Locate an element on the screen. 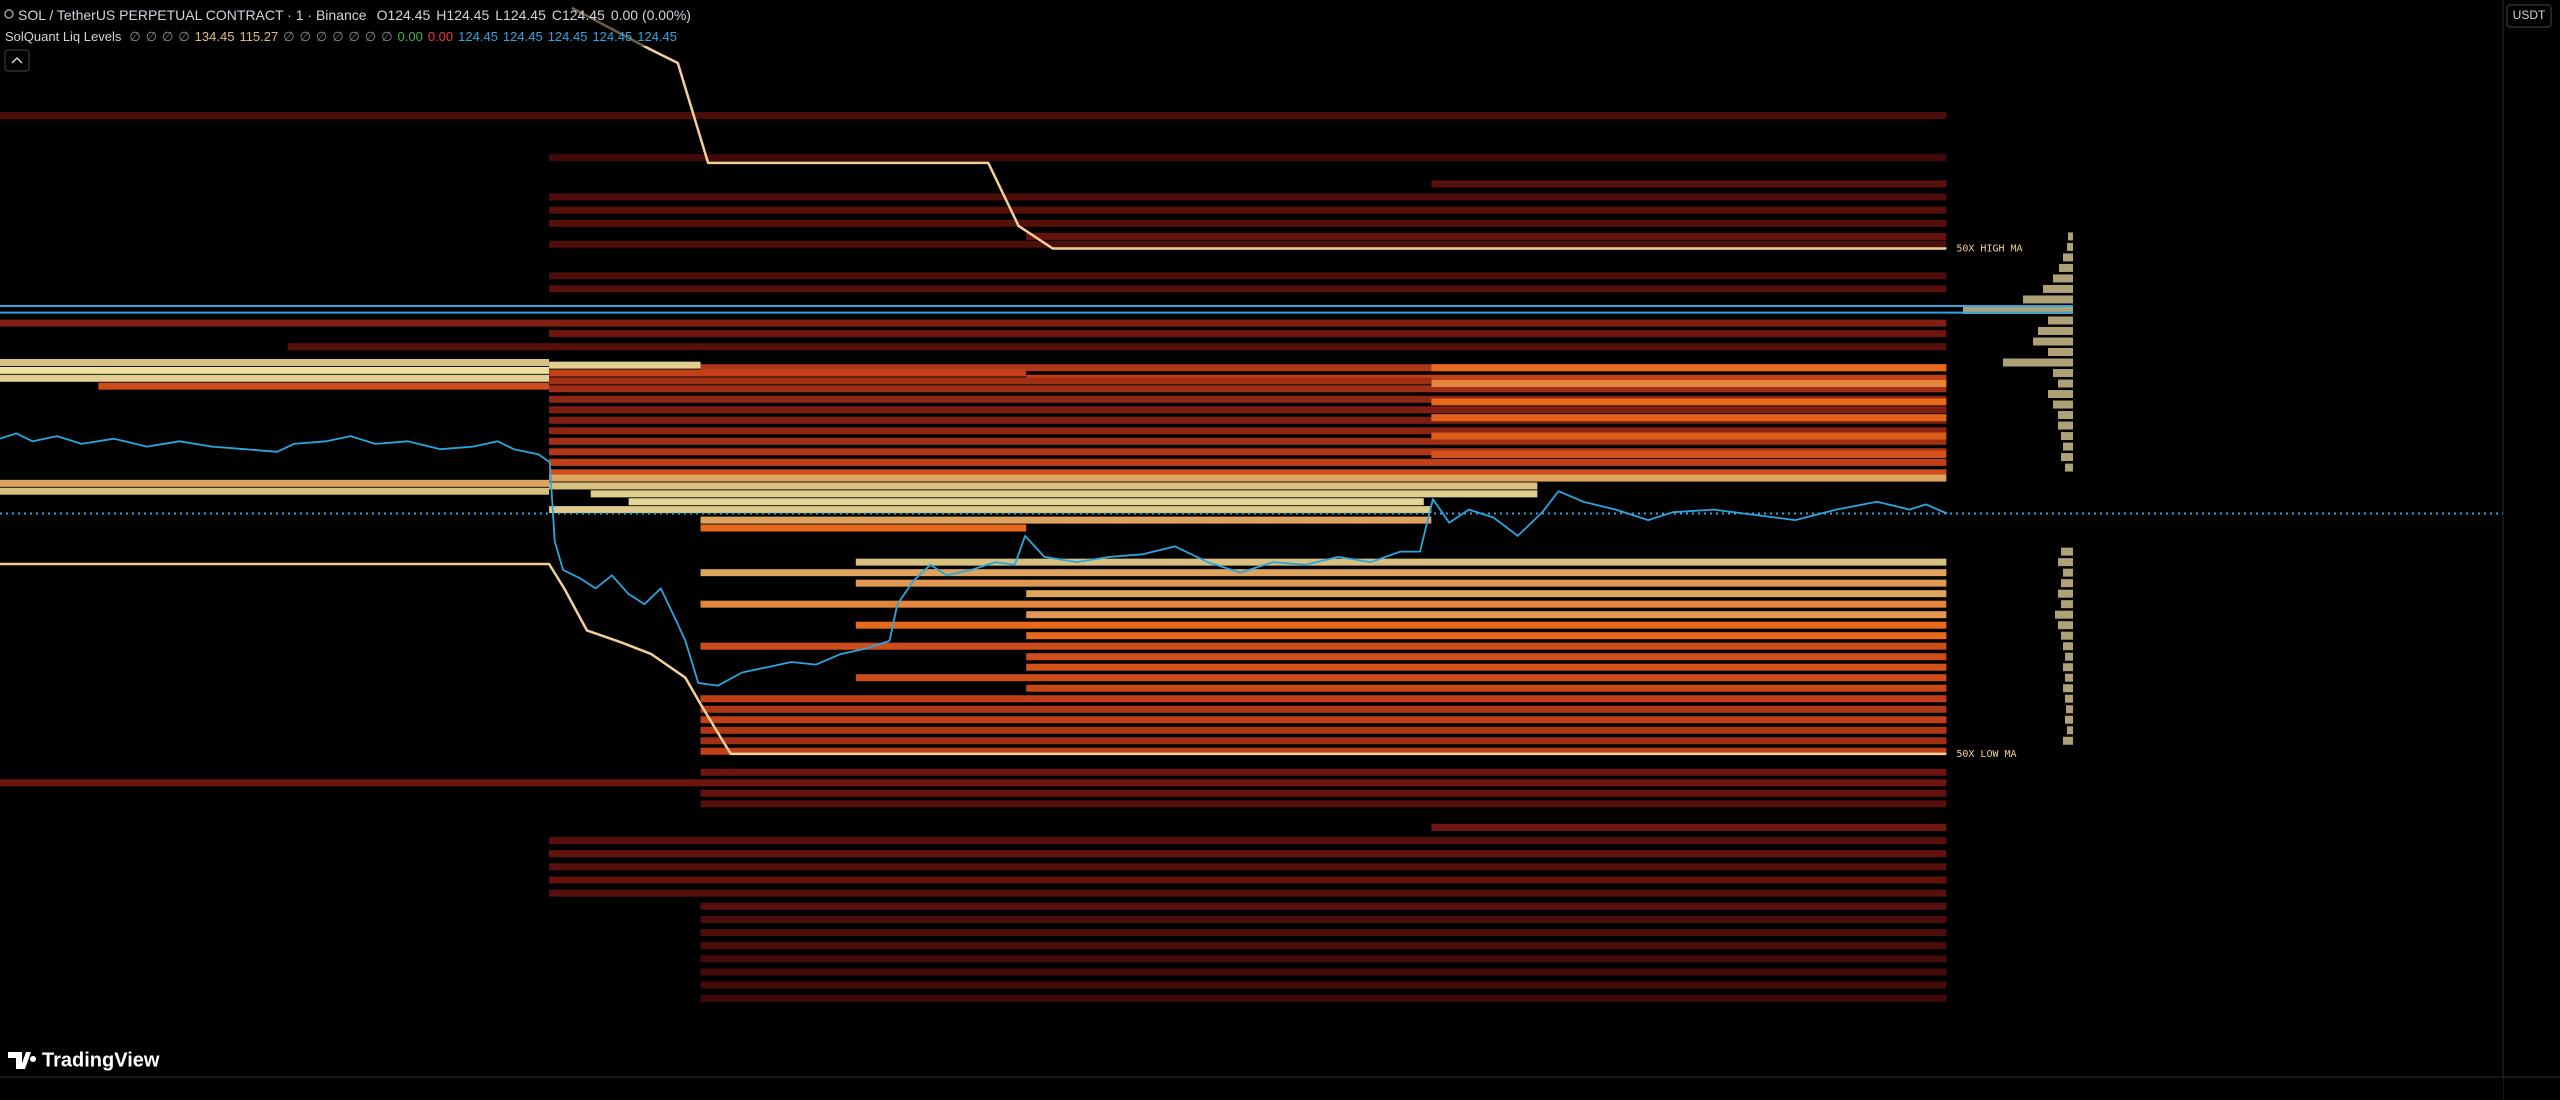 The image size is (2560, 1100). currency-label: USDT is located at coordinates (2529, 15).